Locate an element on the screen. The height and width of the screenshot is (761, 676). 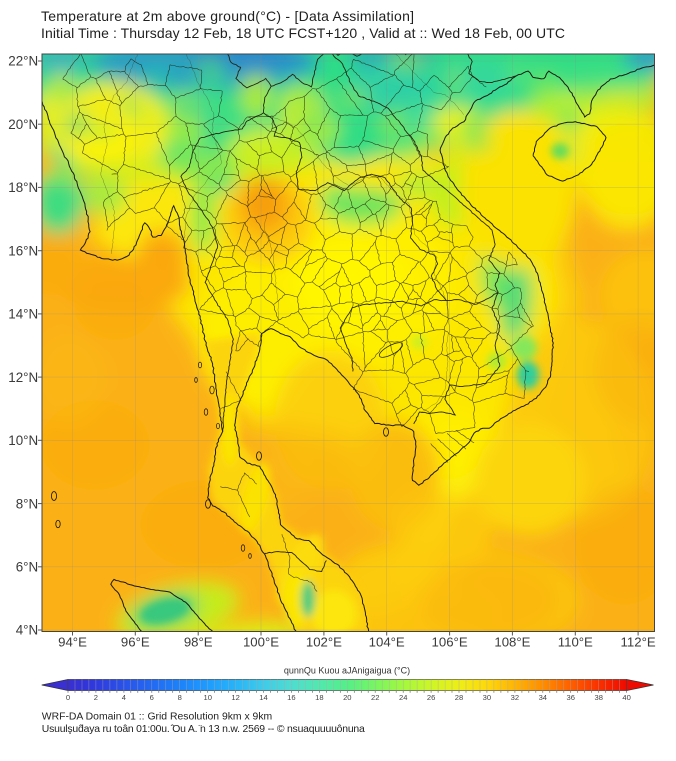
svg-text: 12°N is located at coordinates (23, 377).